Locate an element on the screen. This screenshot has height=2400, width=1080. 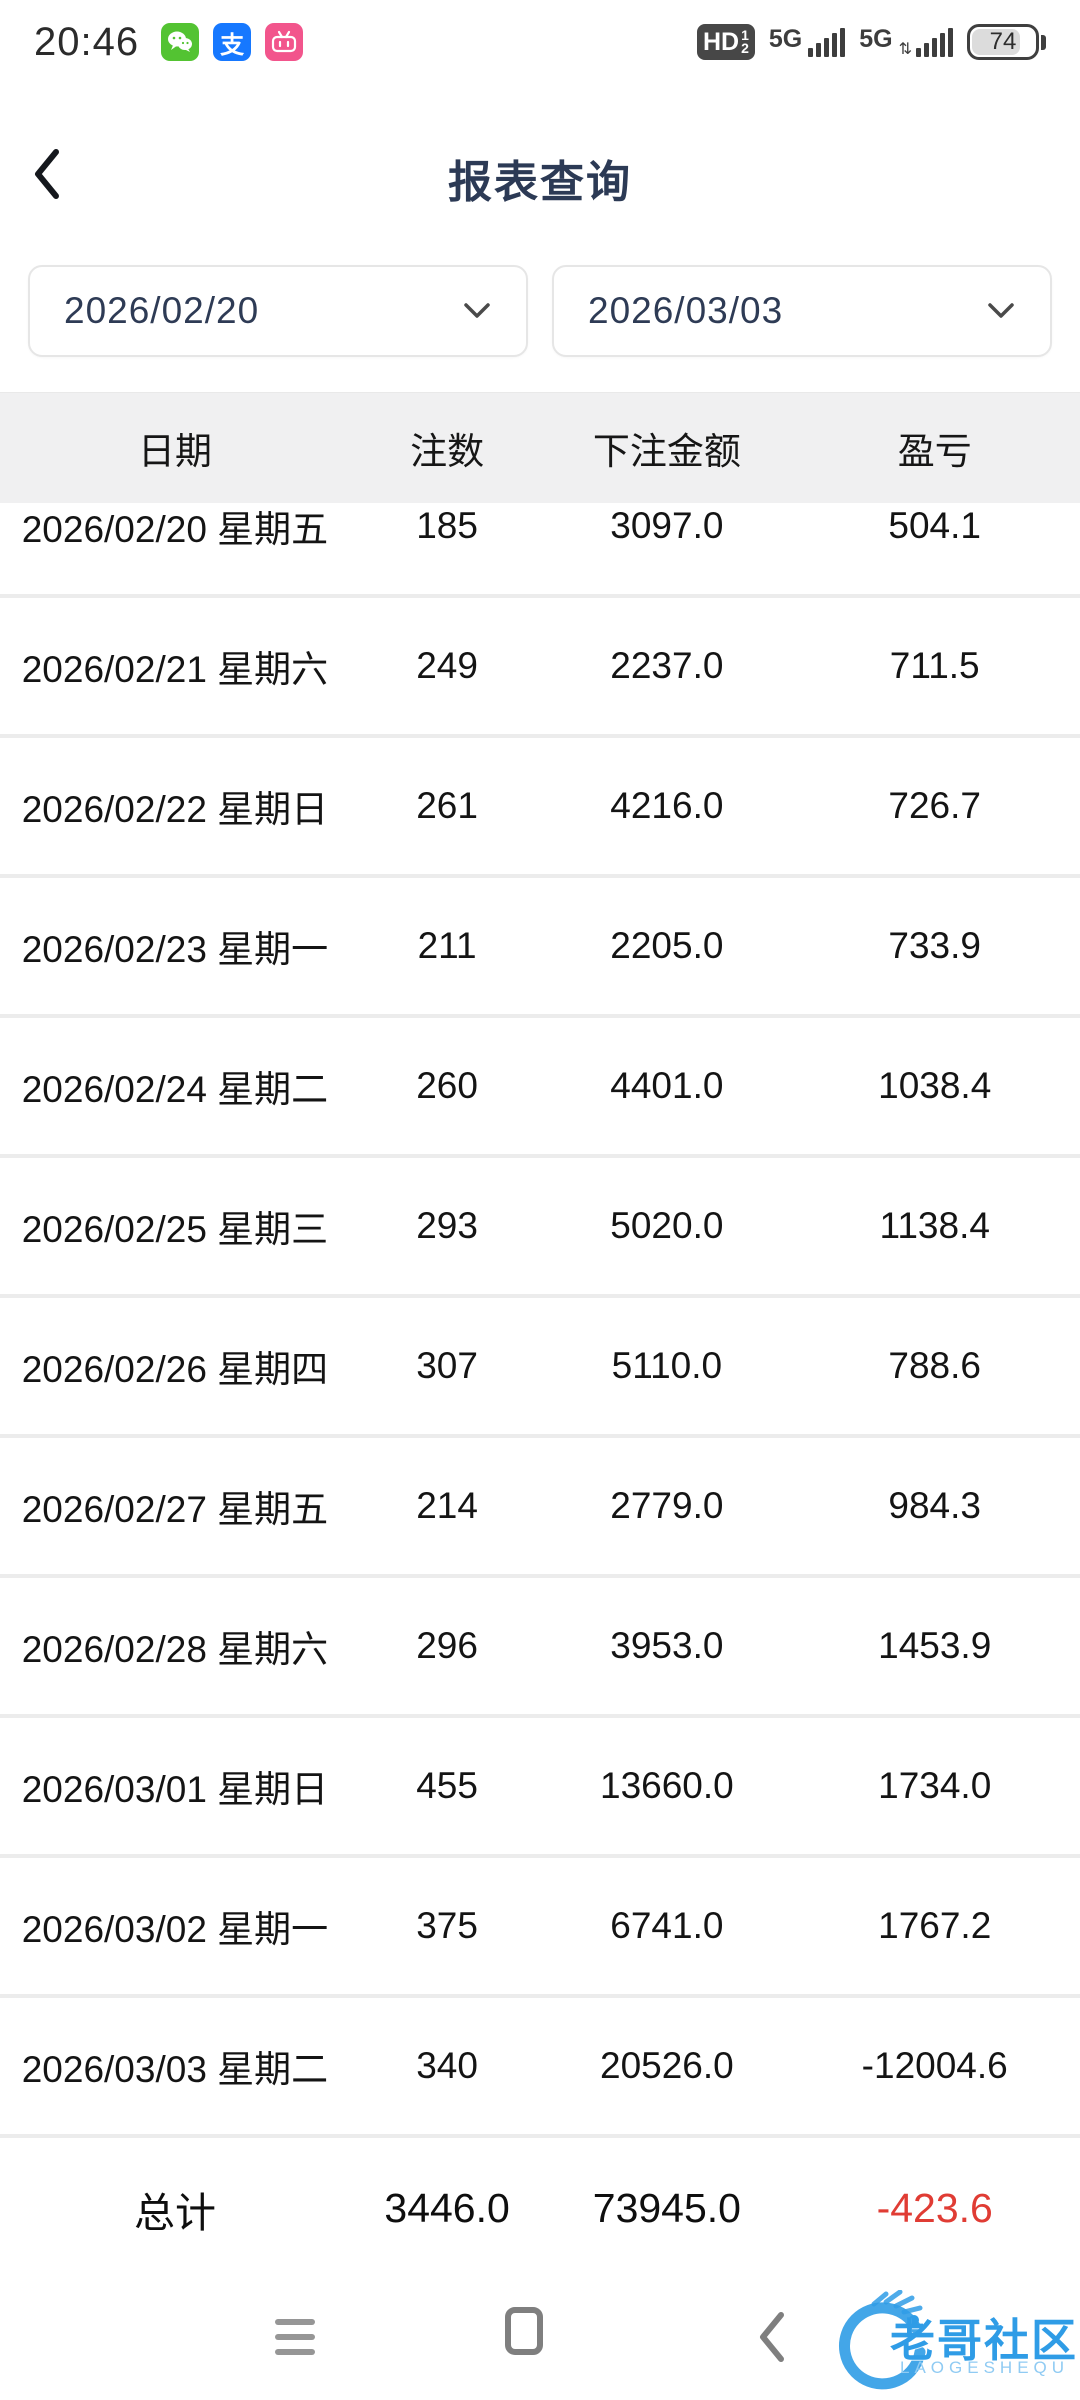
row-date: 2026/02/23 星期一 is located at coordinates (175, 949).